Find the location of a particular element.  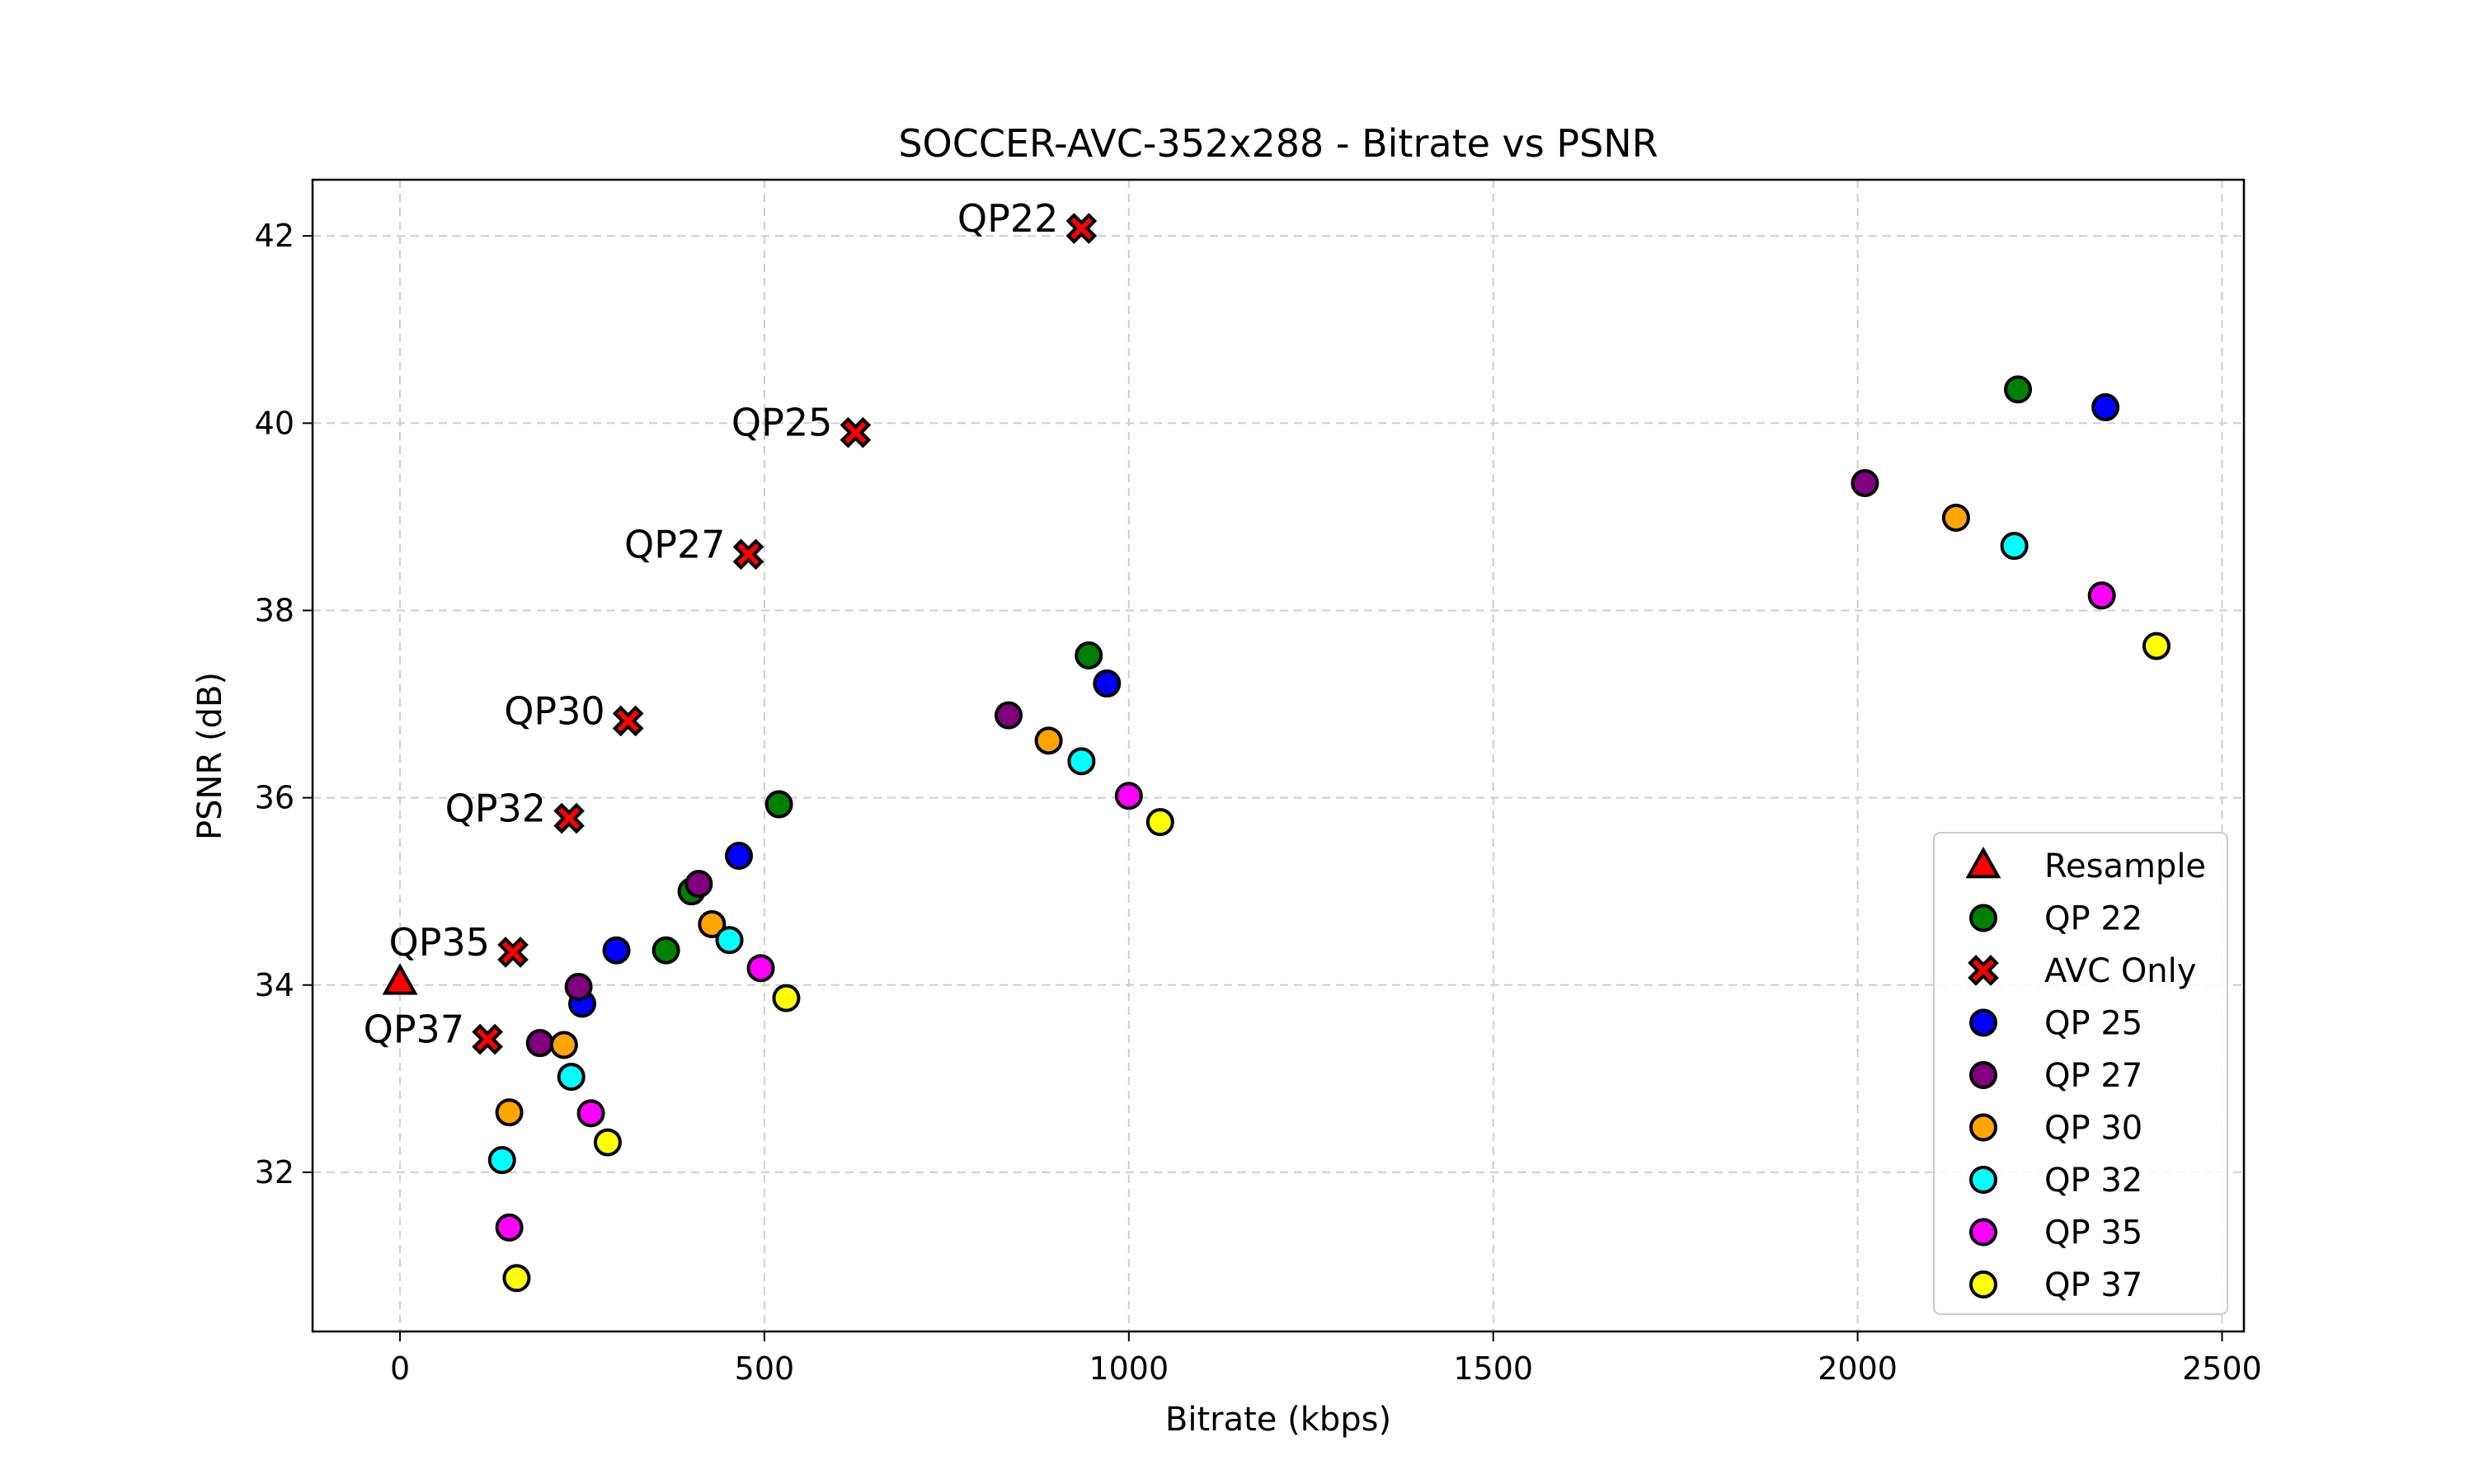

y-tick-label: 42 is located at coordinates (274, 236).